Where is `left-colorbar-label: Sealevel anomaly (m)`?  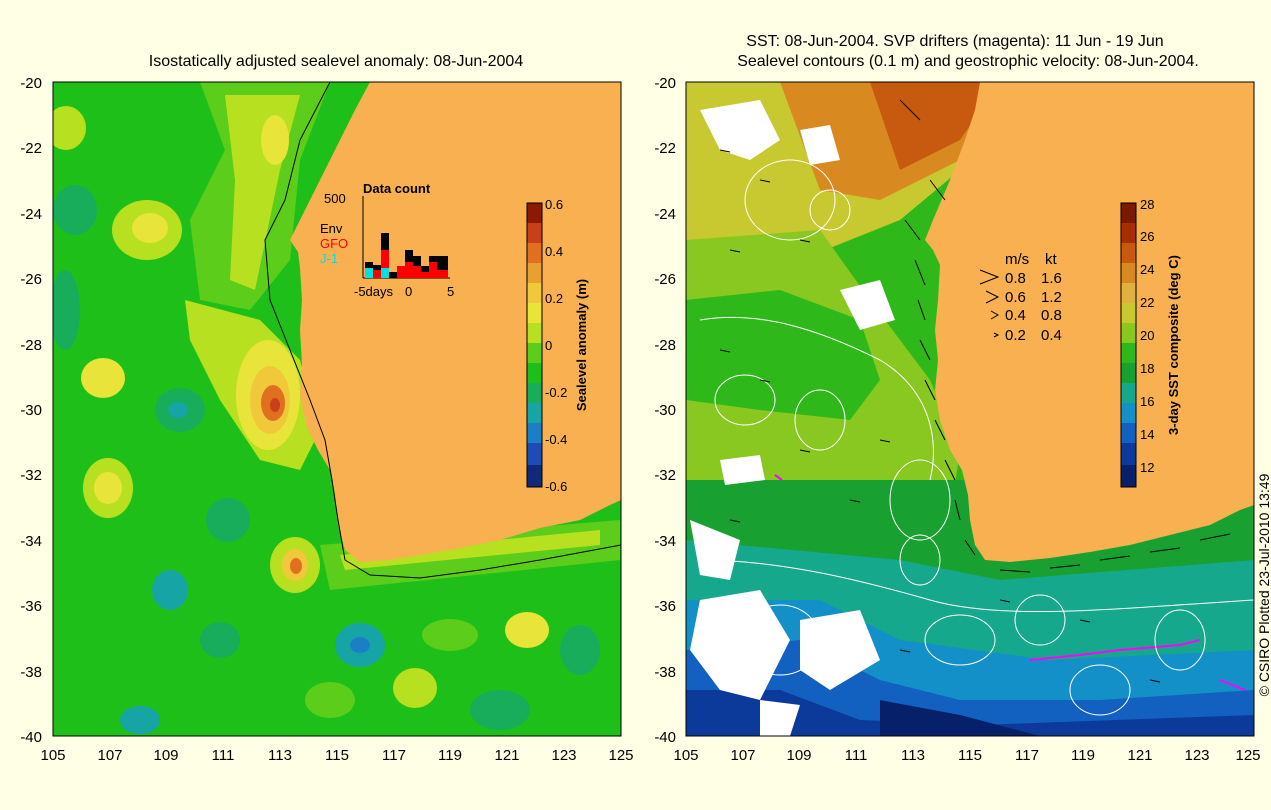 left-colorbar-label: Sealevel anomaly (m) is located at coordinates (581, 345).